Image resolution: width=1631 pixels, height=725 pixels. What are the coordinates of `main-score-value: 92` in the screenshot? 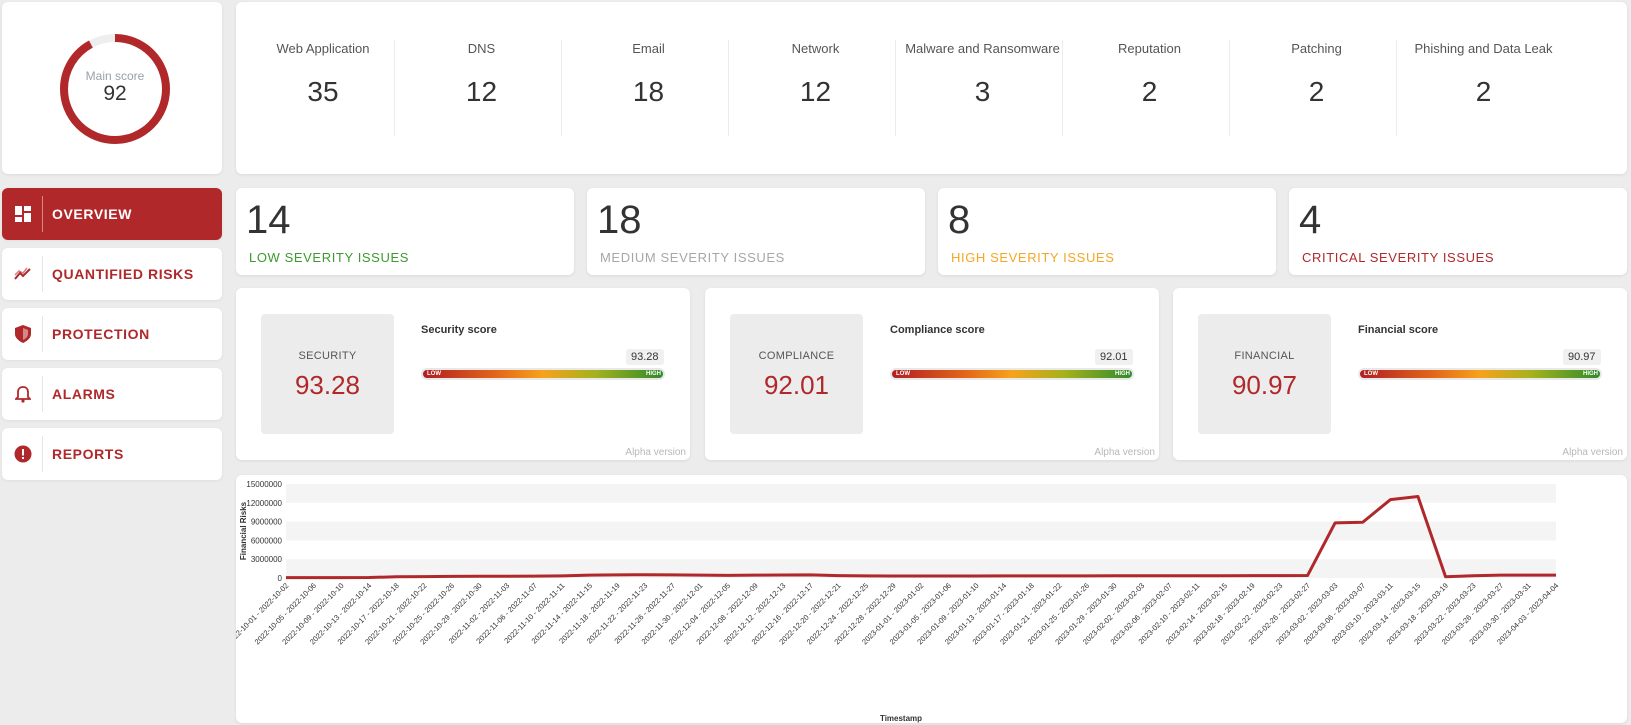 It's located at (115, 93).